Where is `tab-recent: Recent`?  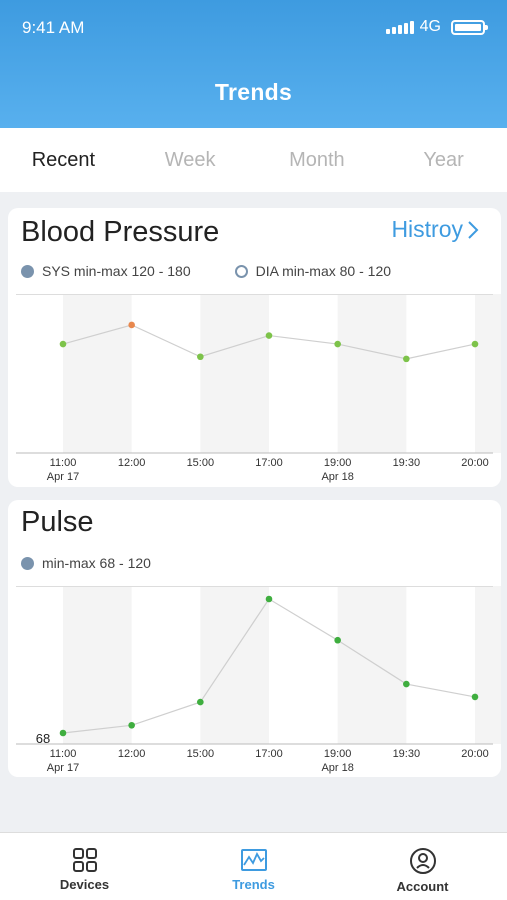
tab-recent: Recent is located at coordinates (63, 160).